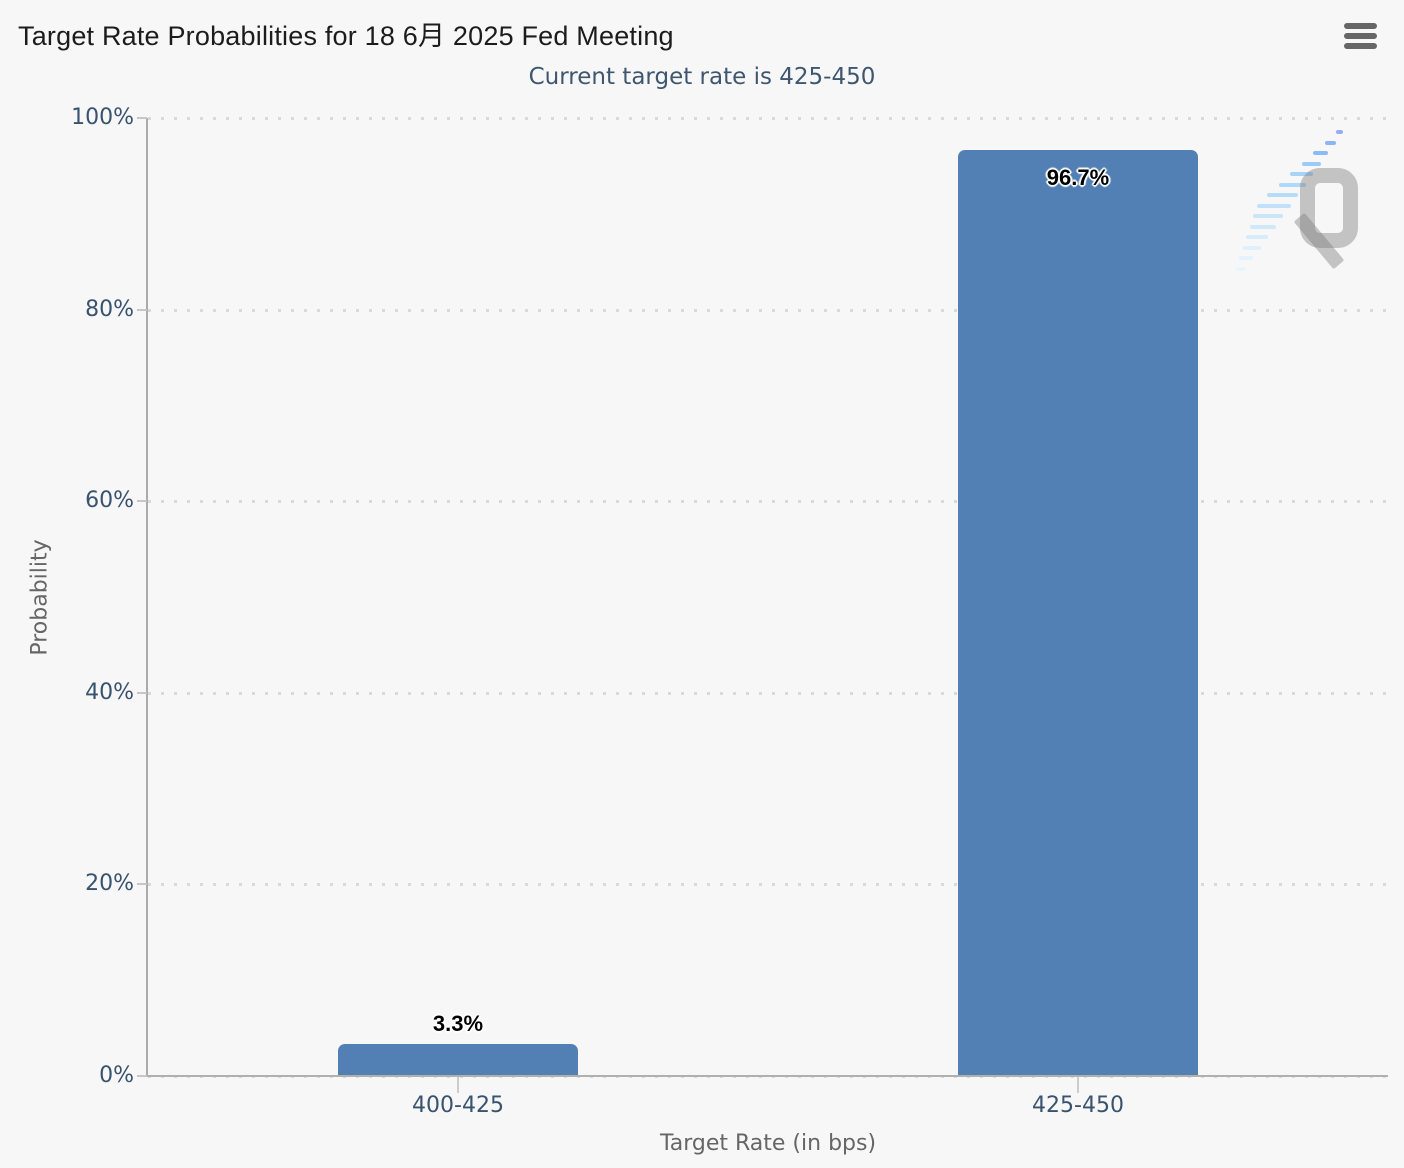 The height and width of the screenshot is (1168, 1404). What do you see at coordinates (458, 1024) in the screenshot?
I see `bar-data-label: 3.3%` at bounding box center [458, 1024].